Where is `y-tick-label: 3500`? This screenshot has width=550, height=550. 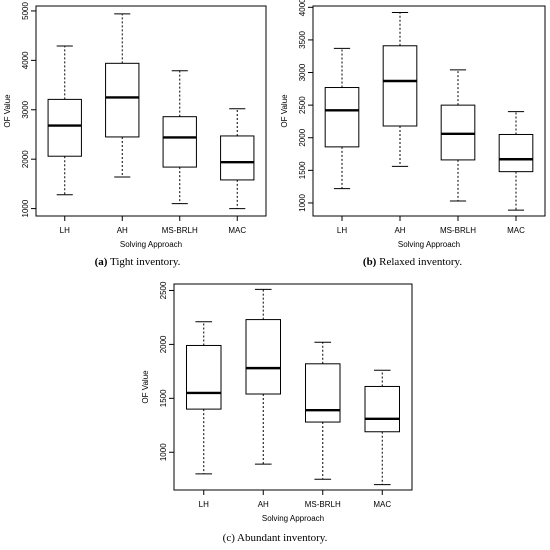
y-tick-label: 3500 is located at coordinates (302, 39).